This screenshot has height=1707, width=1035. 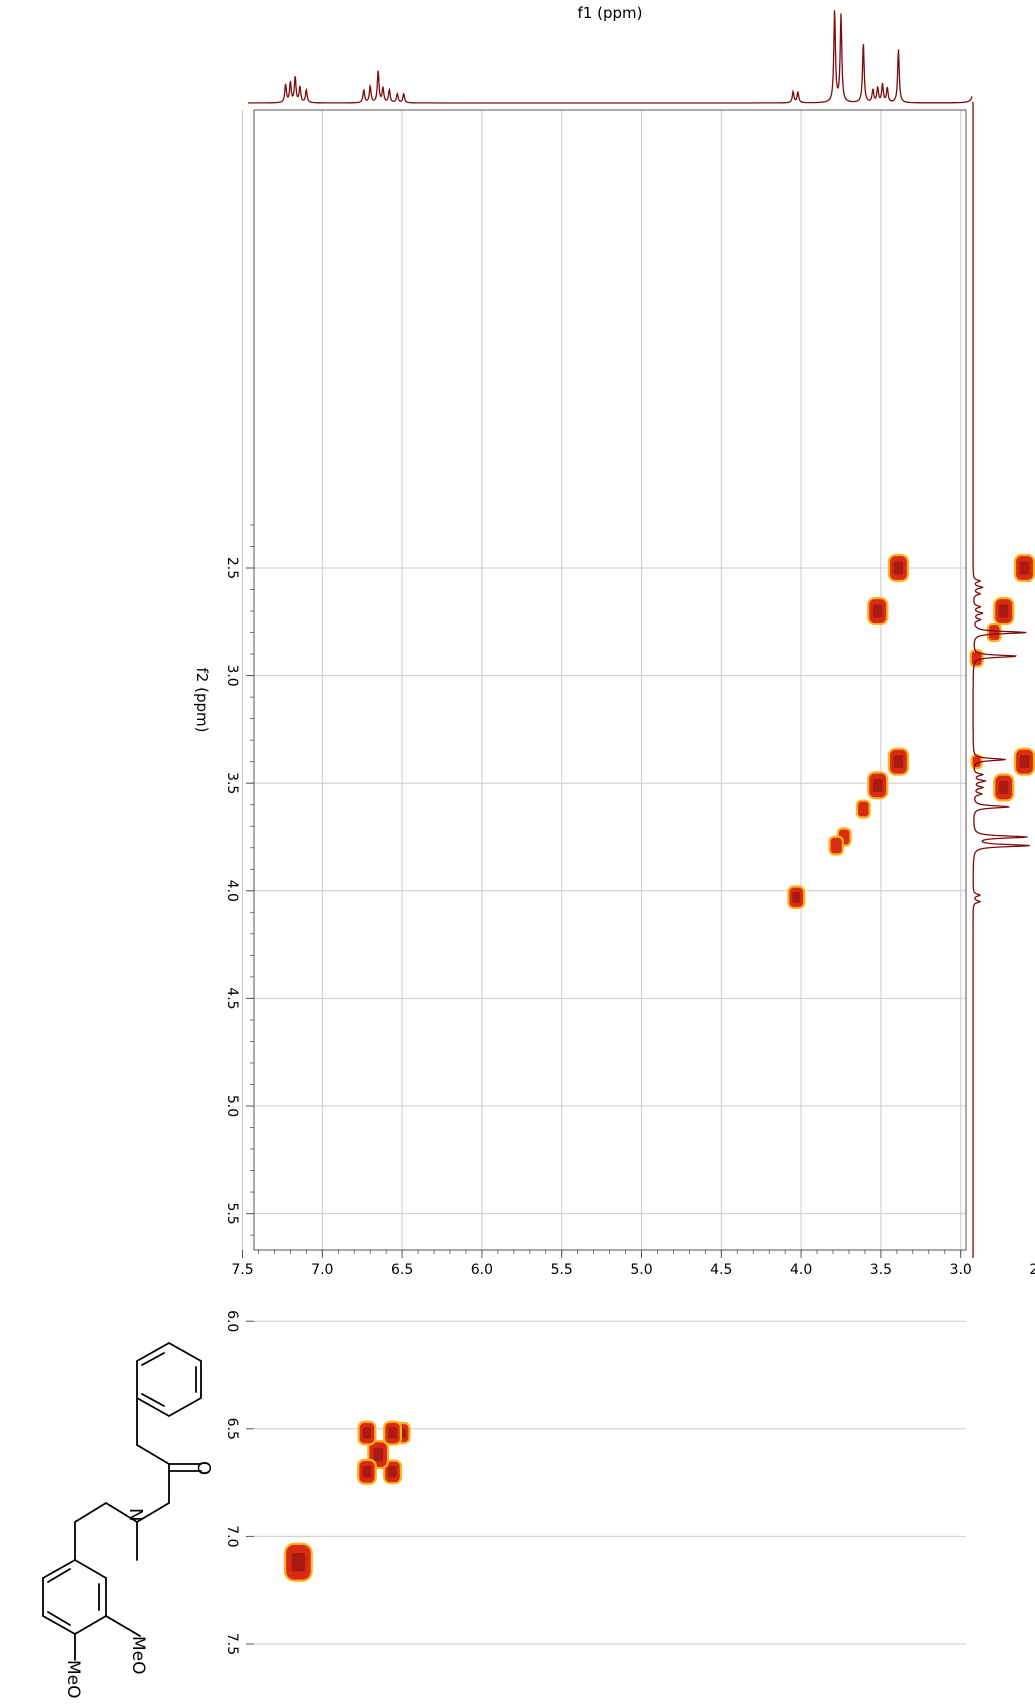 I want to click on x-axis-label: f2 (ppm), so click(x=202, y=700).